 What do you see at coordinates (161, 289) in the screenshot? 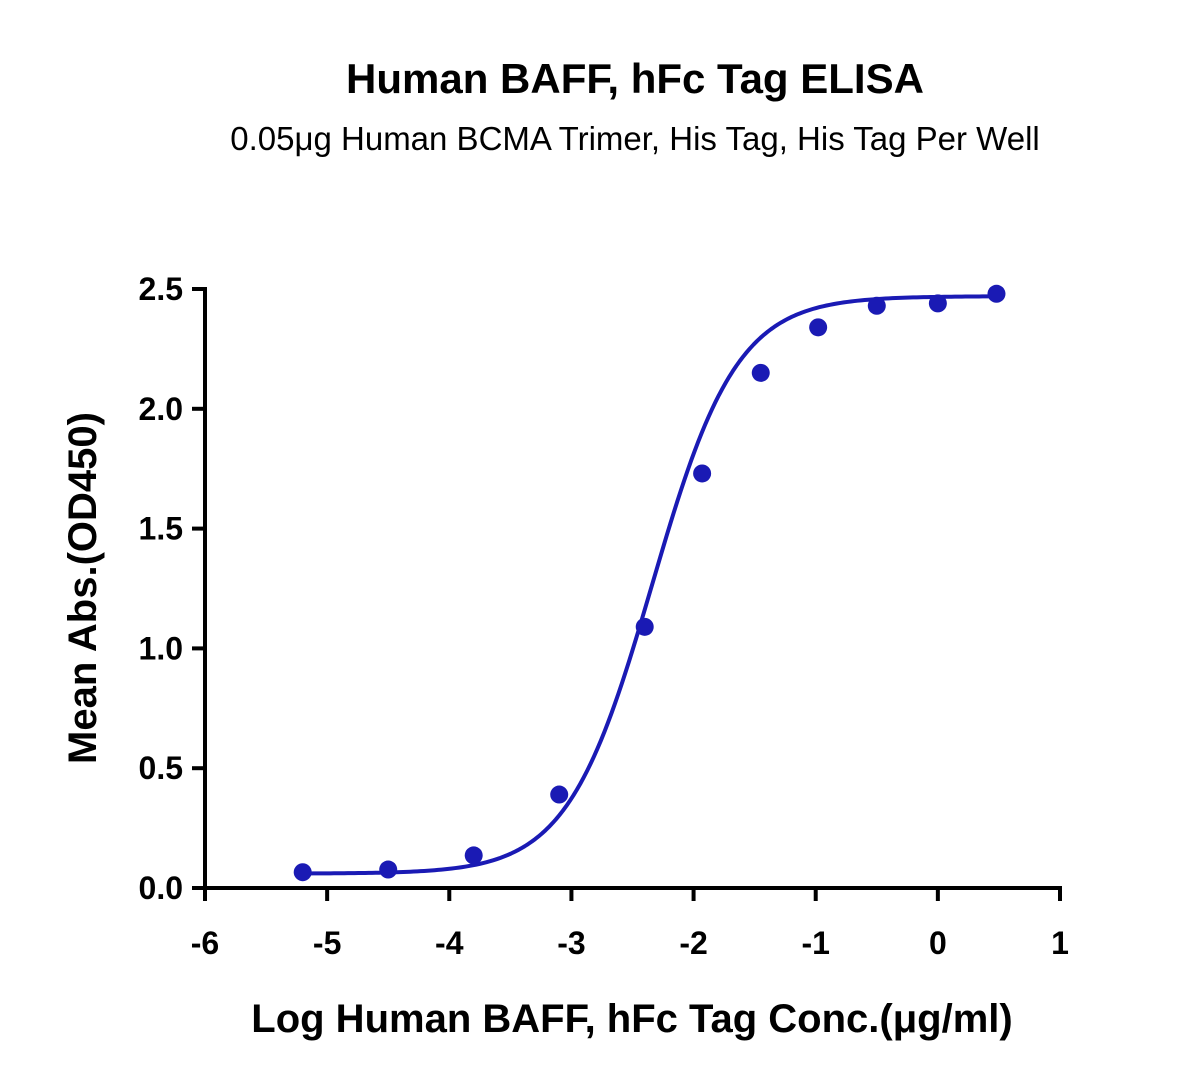
I see `y-tick-label: 2.5` at bounding box center [161, 289].